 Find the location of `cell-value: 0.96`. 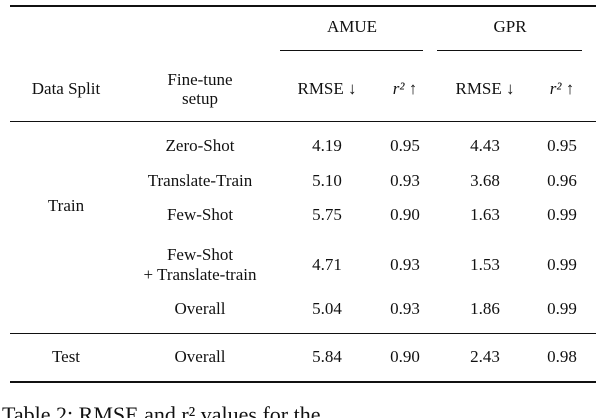

cell-value: 0.96 is located at coordinates (562, 180).